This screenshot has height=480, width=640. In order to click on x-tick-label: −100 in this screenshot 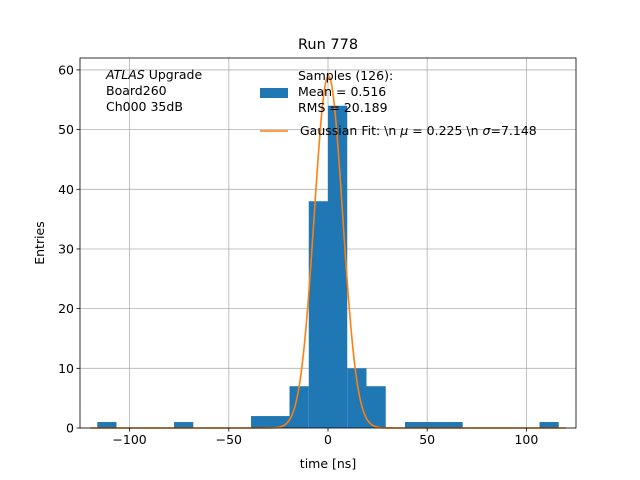, I will do `click(129, 439)`.